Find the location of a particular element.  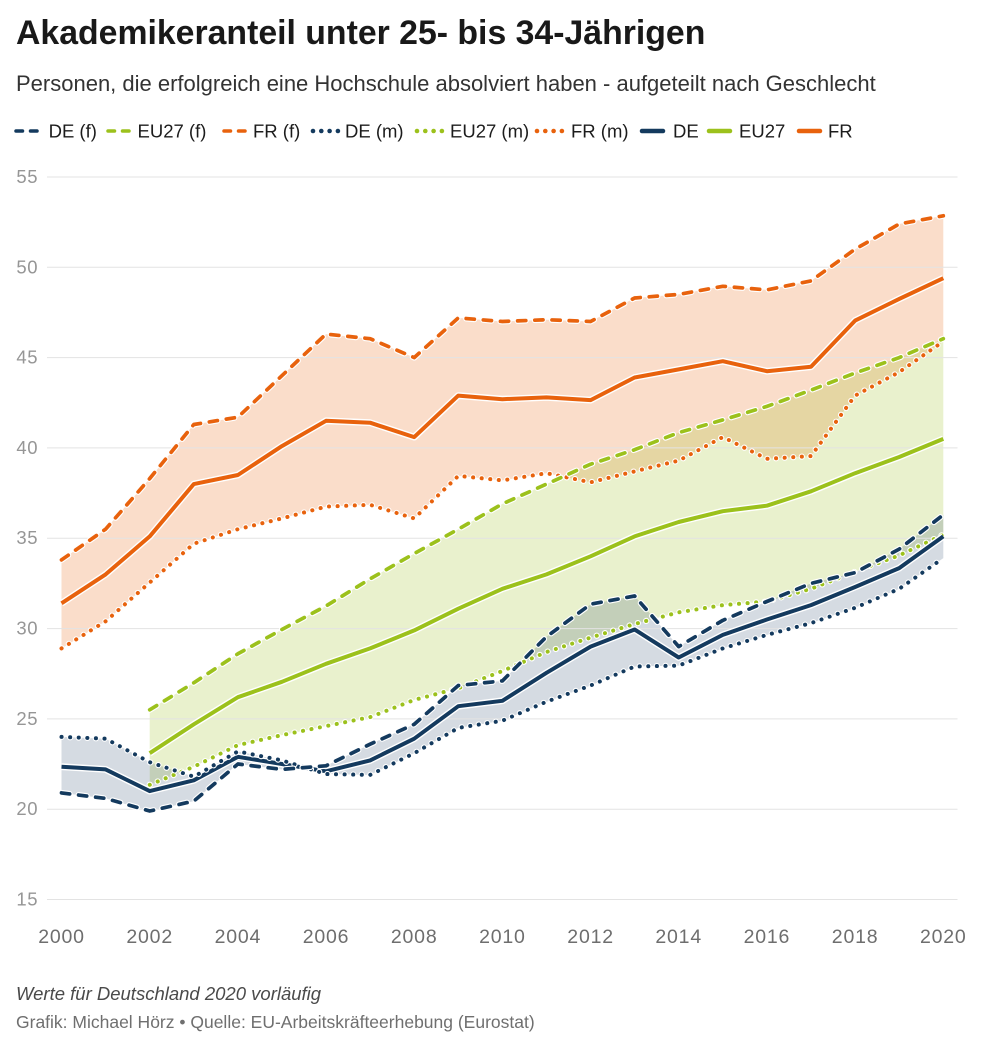

svg-text: 20 is located at coordinates (27, 808).